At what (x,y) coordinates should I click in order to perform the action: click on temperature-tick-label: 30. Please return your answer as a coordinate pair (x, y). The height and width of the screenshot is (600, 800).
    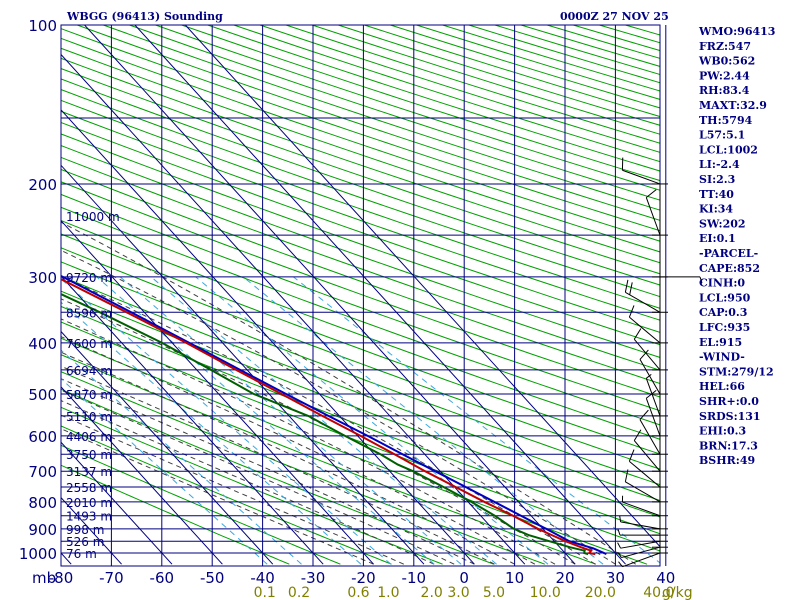
    Looking at the image, I should click on (615, 578).